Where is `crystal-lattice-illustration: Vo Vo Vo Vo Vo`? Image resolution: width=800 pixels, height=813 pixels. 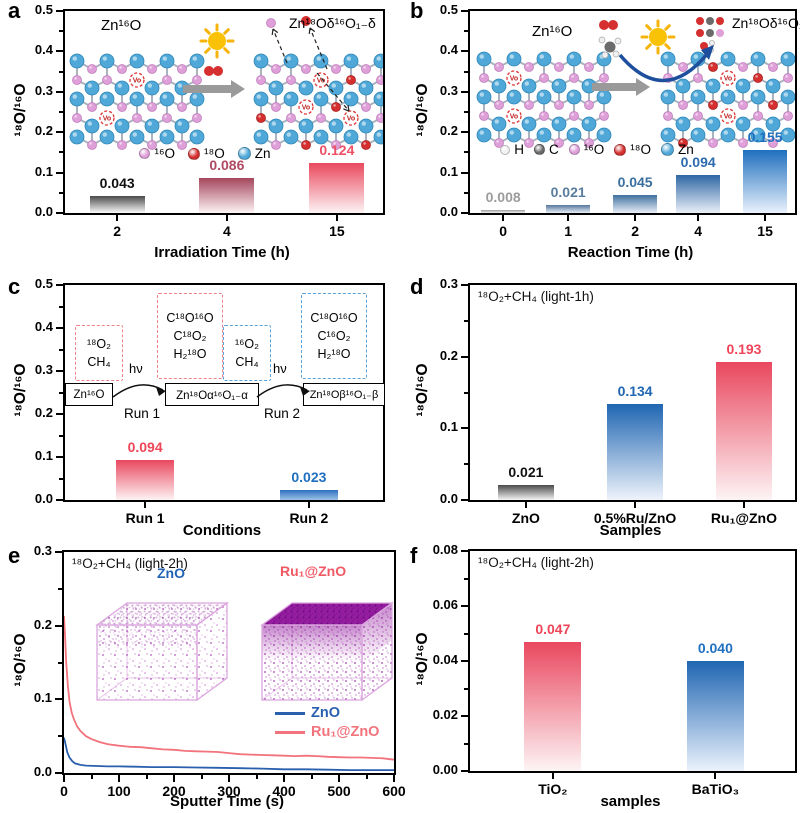
crystal-lattice-illustration: Vo Vo Vo Vo Vo is located at coordinates (226, 83).